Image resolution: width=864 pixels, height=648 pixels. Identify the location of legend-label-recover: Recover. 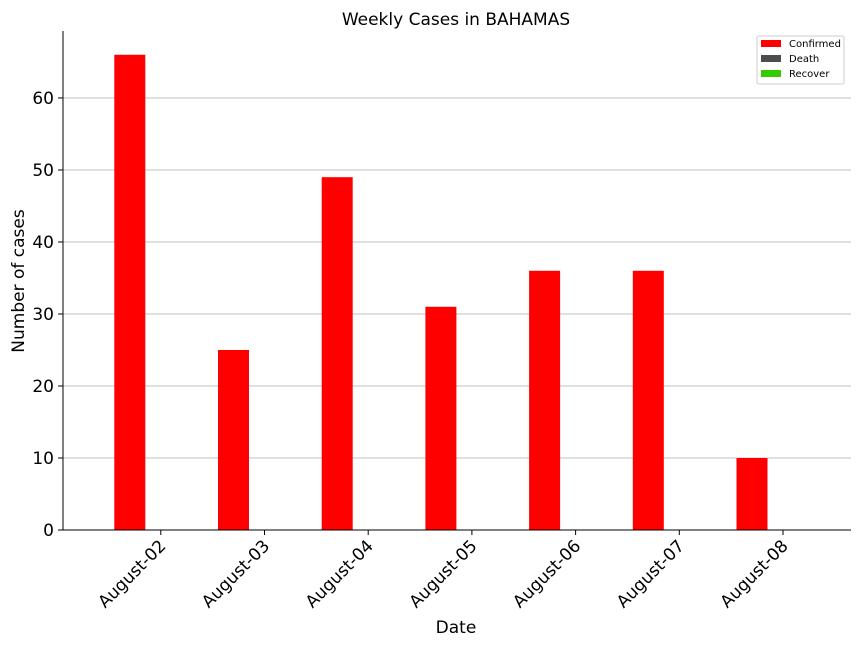
(809, 74).